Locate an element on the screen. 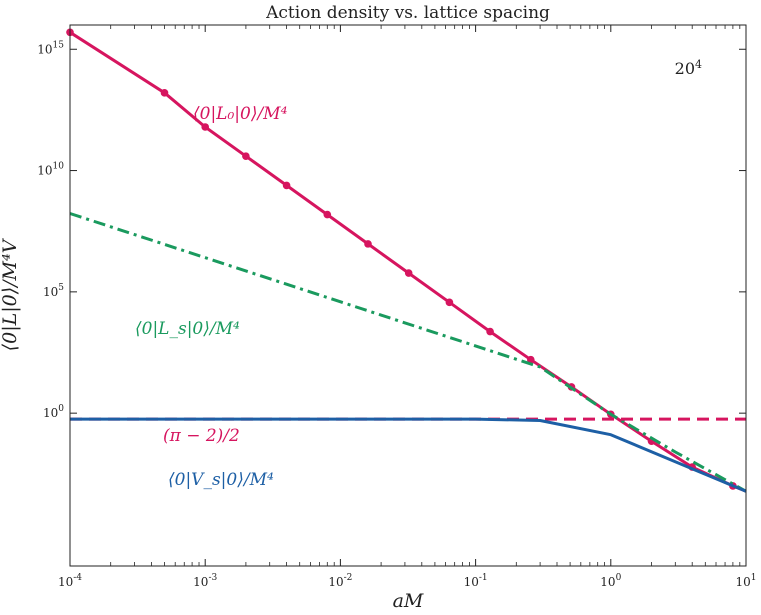 This screenshot has width=761, height=615. x-tick-label: 10⁻⁴ is located at coordinates (70, 581).